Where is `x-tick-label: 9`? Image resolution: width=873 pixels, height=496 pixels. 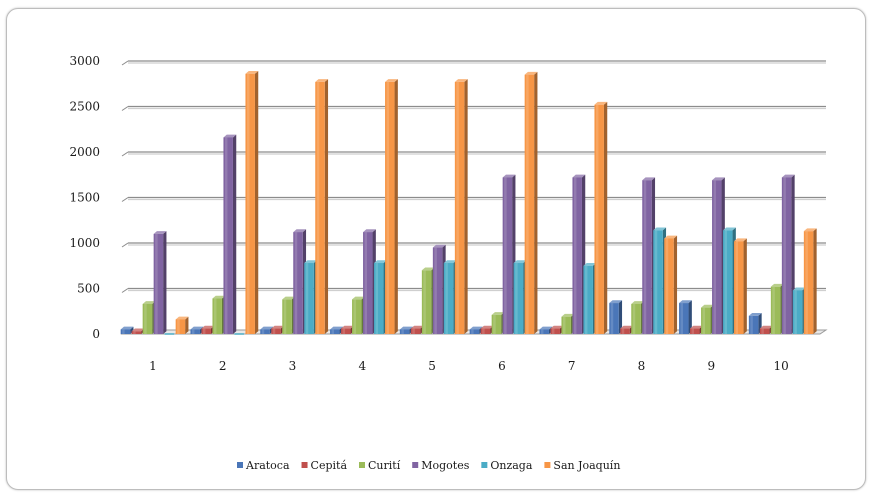 x-tick-label: 9 is located at coordinates (711, 366).